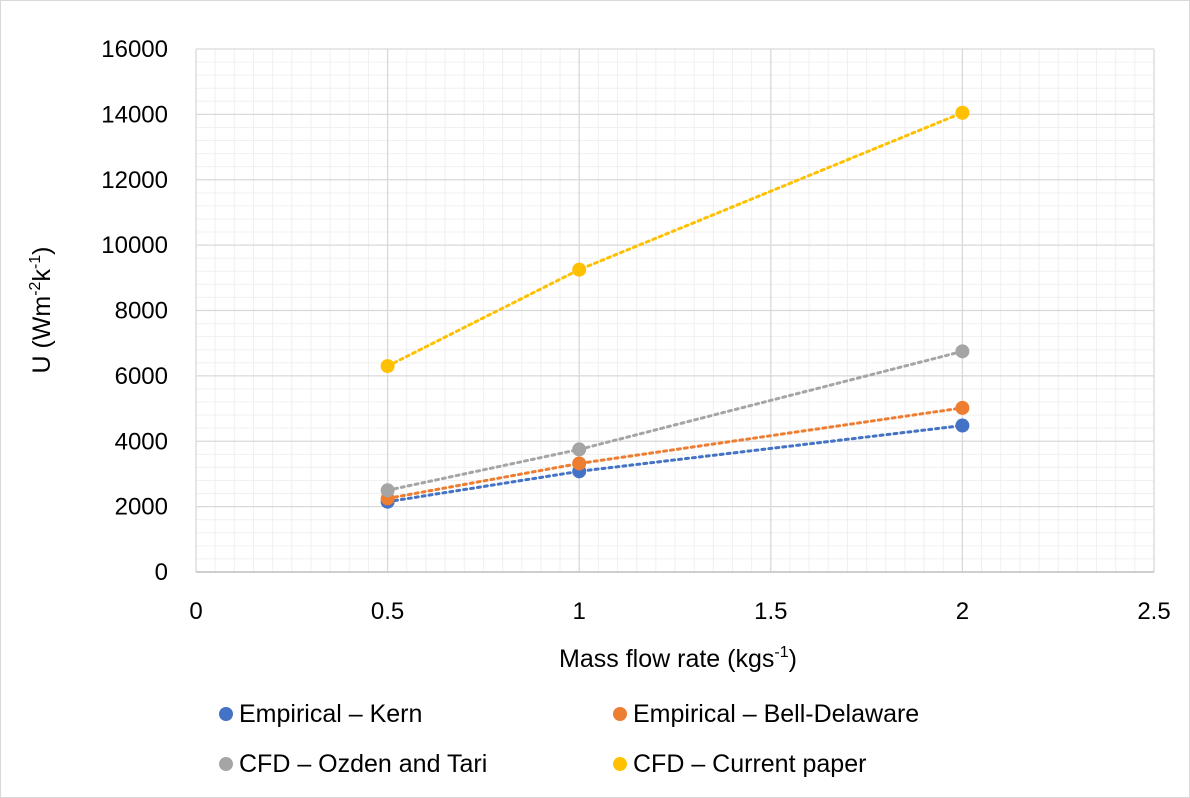 The height and width of the screenshot is (798, 1190). What do you see at coordinates (134, 180) in the screenshot?
I see `y-tick-label: 12000` at bounding box center [134, 180].